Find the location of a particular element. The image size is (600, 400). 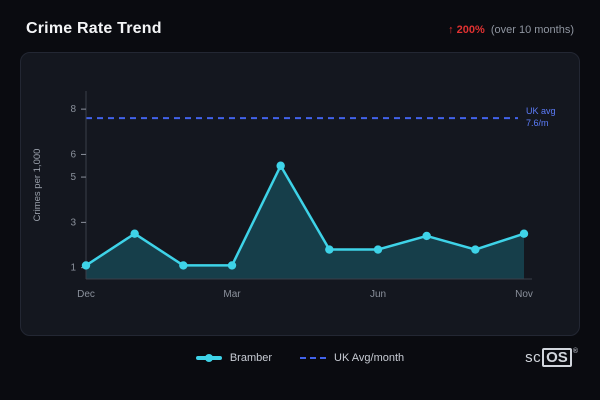

y-tick-label: 3 is located at coordinates (73, 222).